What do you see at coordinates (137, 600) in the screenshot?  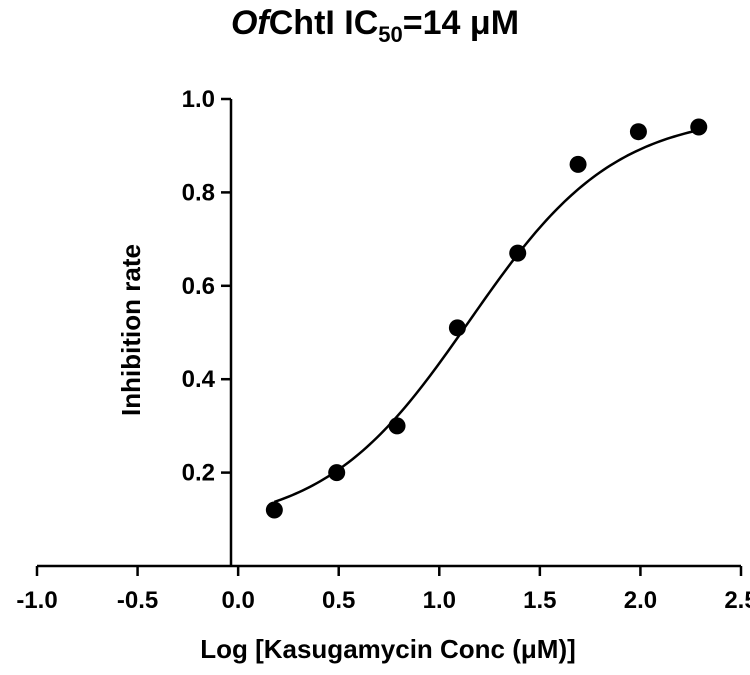 I see `x-tick-label: -0.5` at bounding box center [137, 600].